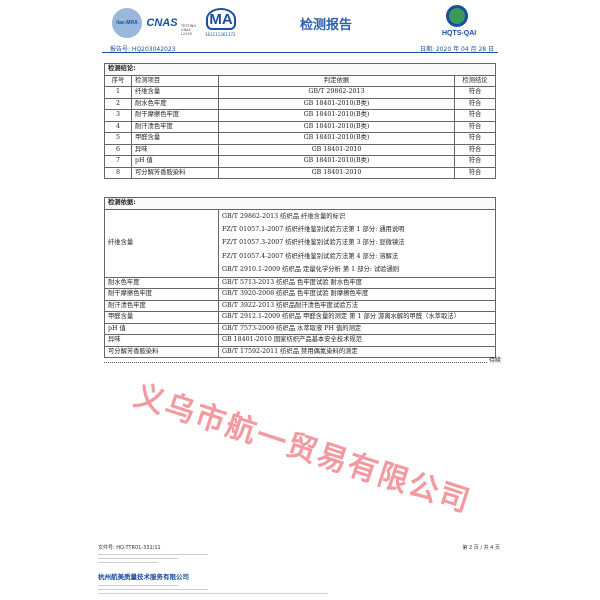  Describe the element at coordinates (161, 283) in the screenshot. I see `basis-item: 耐水色牢度` at that location.